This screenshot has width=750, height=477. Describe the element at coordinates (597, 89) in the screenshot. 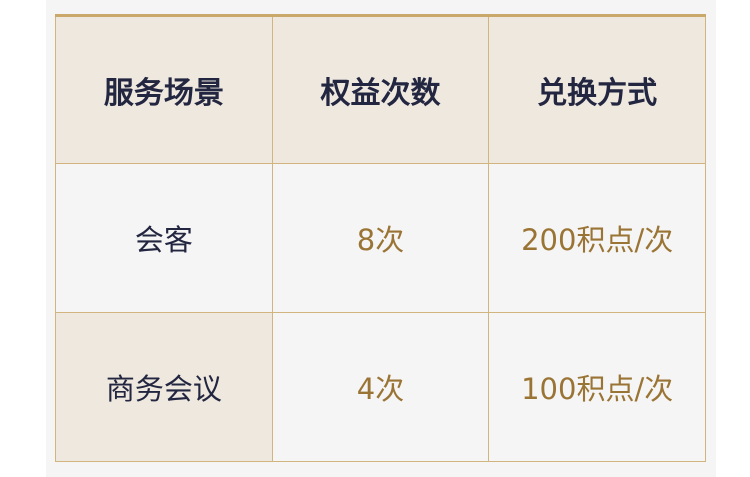

I see `header-redemption-method: 兑换方式` at that location.